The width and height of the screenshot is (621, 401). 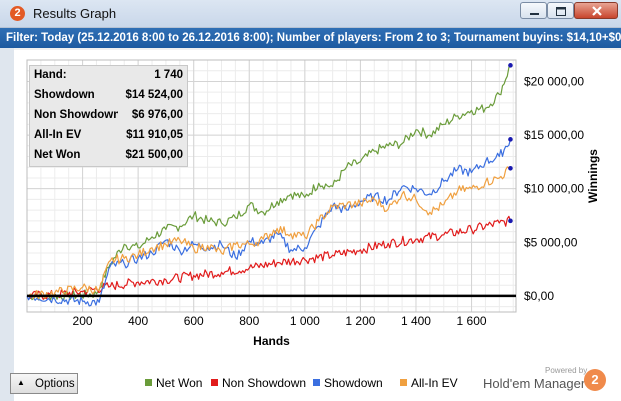 I want to click on brand-name: Hold'em Manager, so click(x=534, y=383).